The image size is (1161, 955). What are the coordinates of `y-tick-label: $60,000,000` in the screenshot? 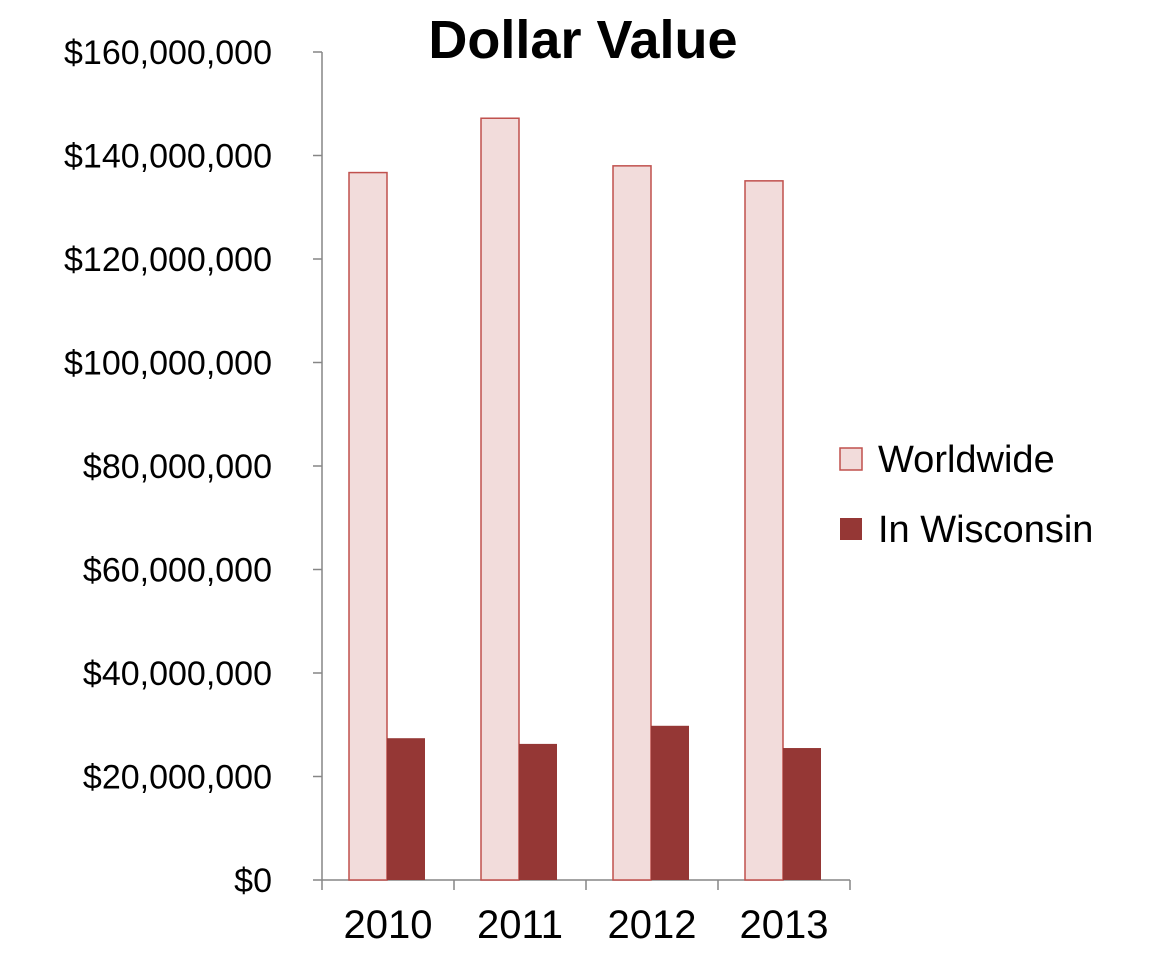 It's located at (177, 571).